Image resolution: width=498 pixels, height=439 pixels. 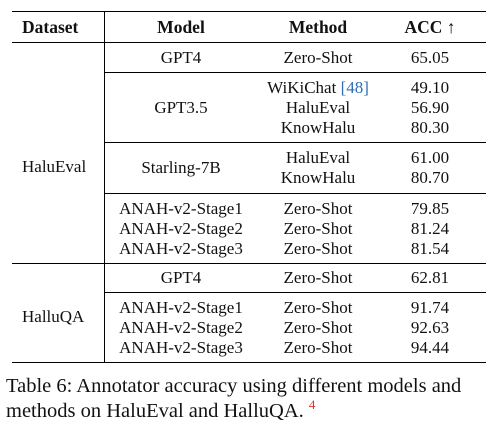 What do you see at coordinates (249, 263) in the screenshot?
I see `section-rule` at bounding box center [249, 263].